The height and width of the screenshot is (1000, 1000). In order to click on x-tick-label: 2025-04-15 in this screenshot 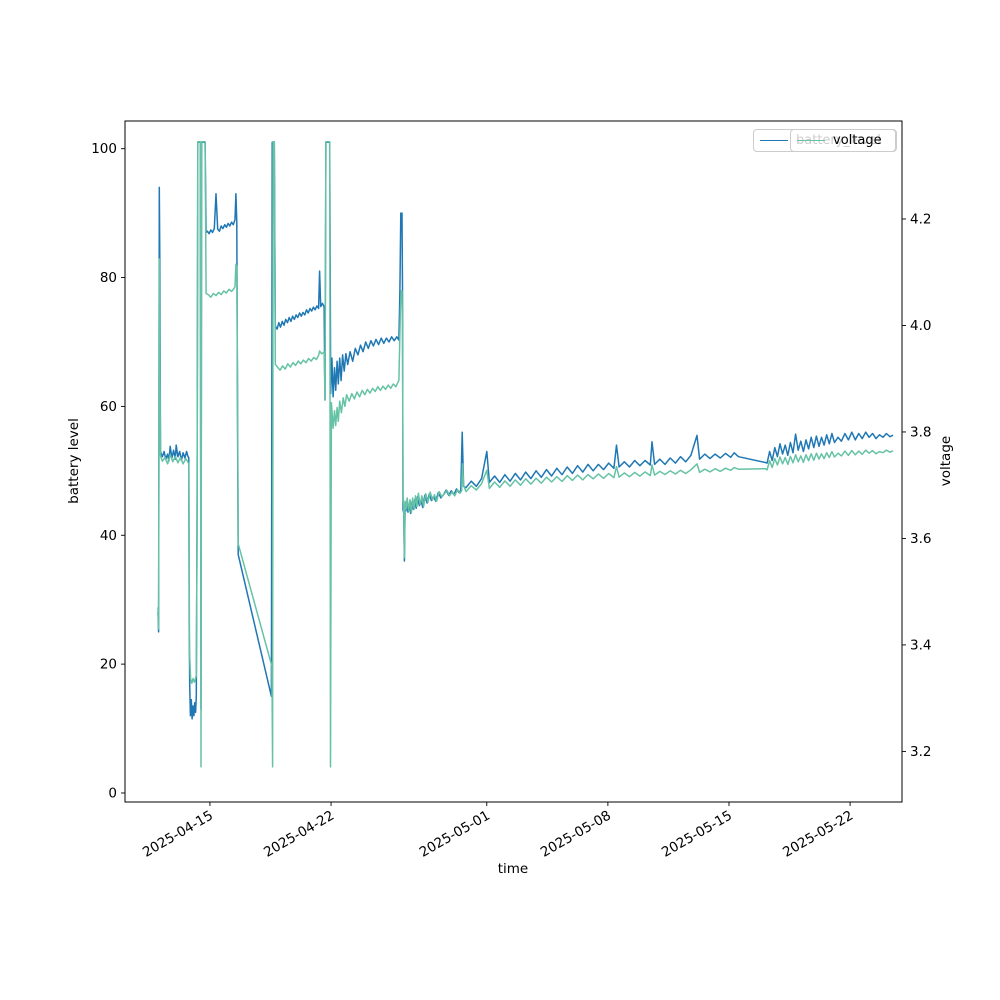, I will do `click(178, 834)`.